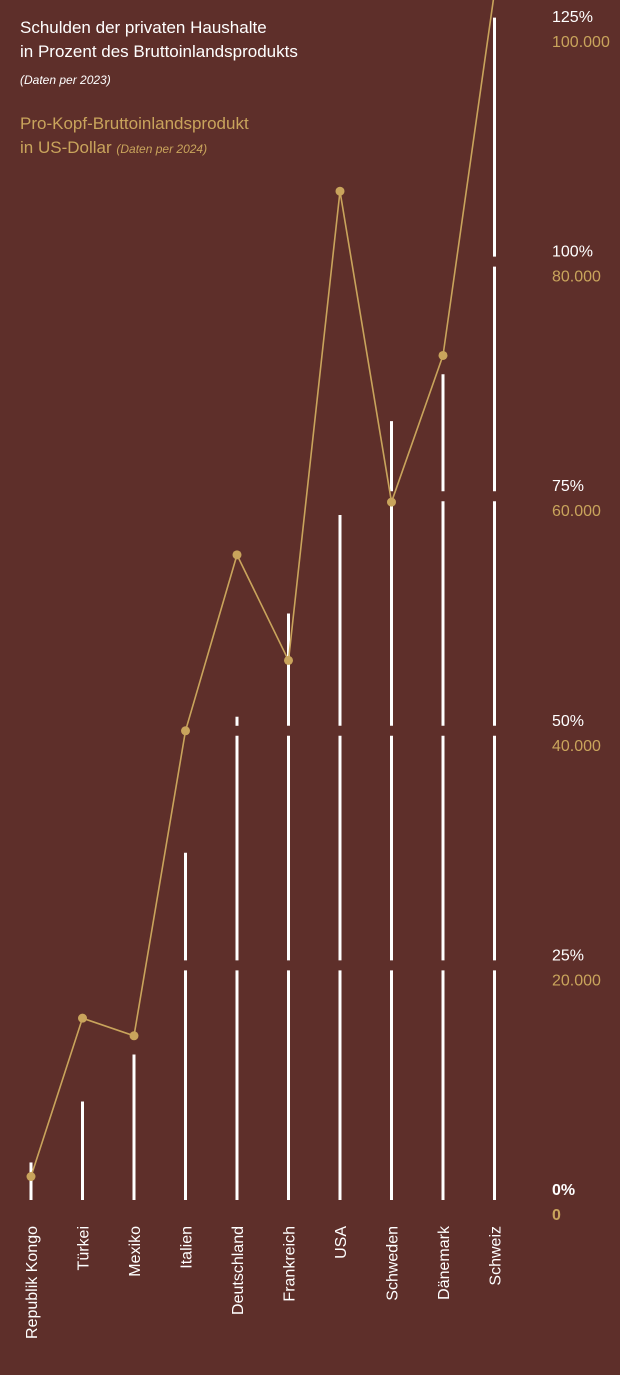 The height and width of the screenshot is (1375, 620). Describe the element at coordinates (568, 721) in the screenshot. I see `percent-tick-label-2: 50%` at that location.